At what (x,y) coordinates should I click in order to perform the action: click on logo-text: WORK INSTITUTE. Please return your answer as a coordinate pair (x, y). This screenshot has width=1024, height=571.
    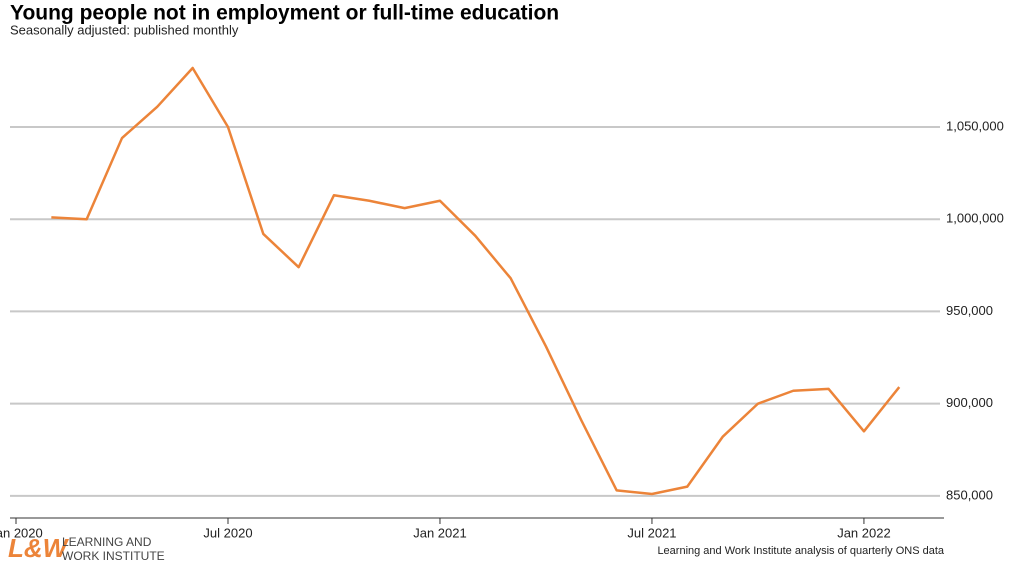
    Looking at the image, I should click on (113, 556).